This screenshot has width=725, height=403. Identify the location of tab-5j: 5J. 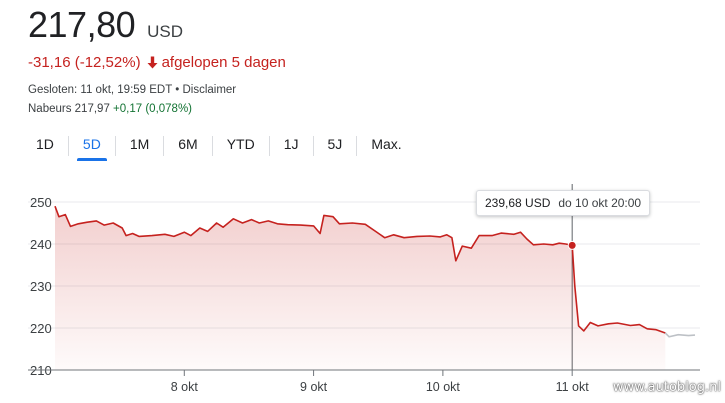
(335, 144).